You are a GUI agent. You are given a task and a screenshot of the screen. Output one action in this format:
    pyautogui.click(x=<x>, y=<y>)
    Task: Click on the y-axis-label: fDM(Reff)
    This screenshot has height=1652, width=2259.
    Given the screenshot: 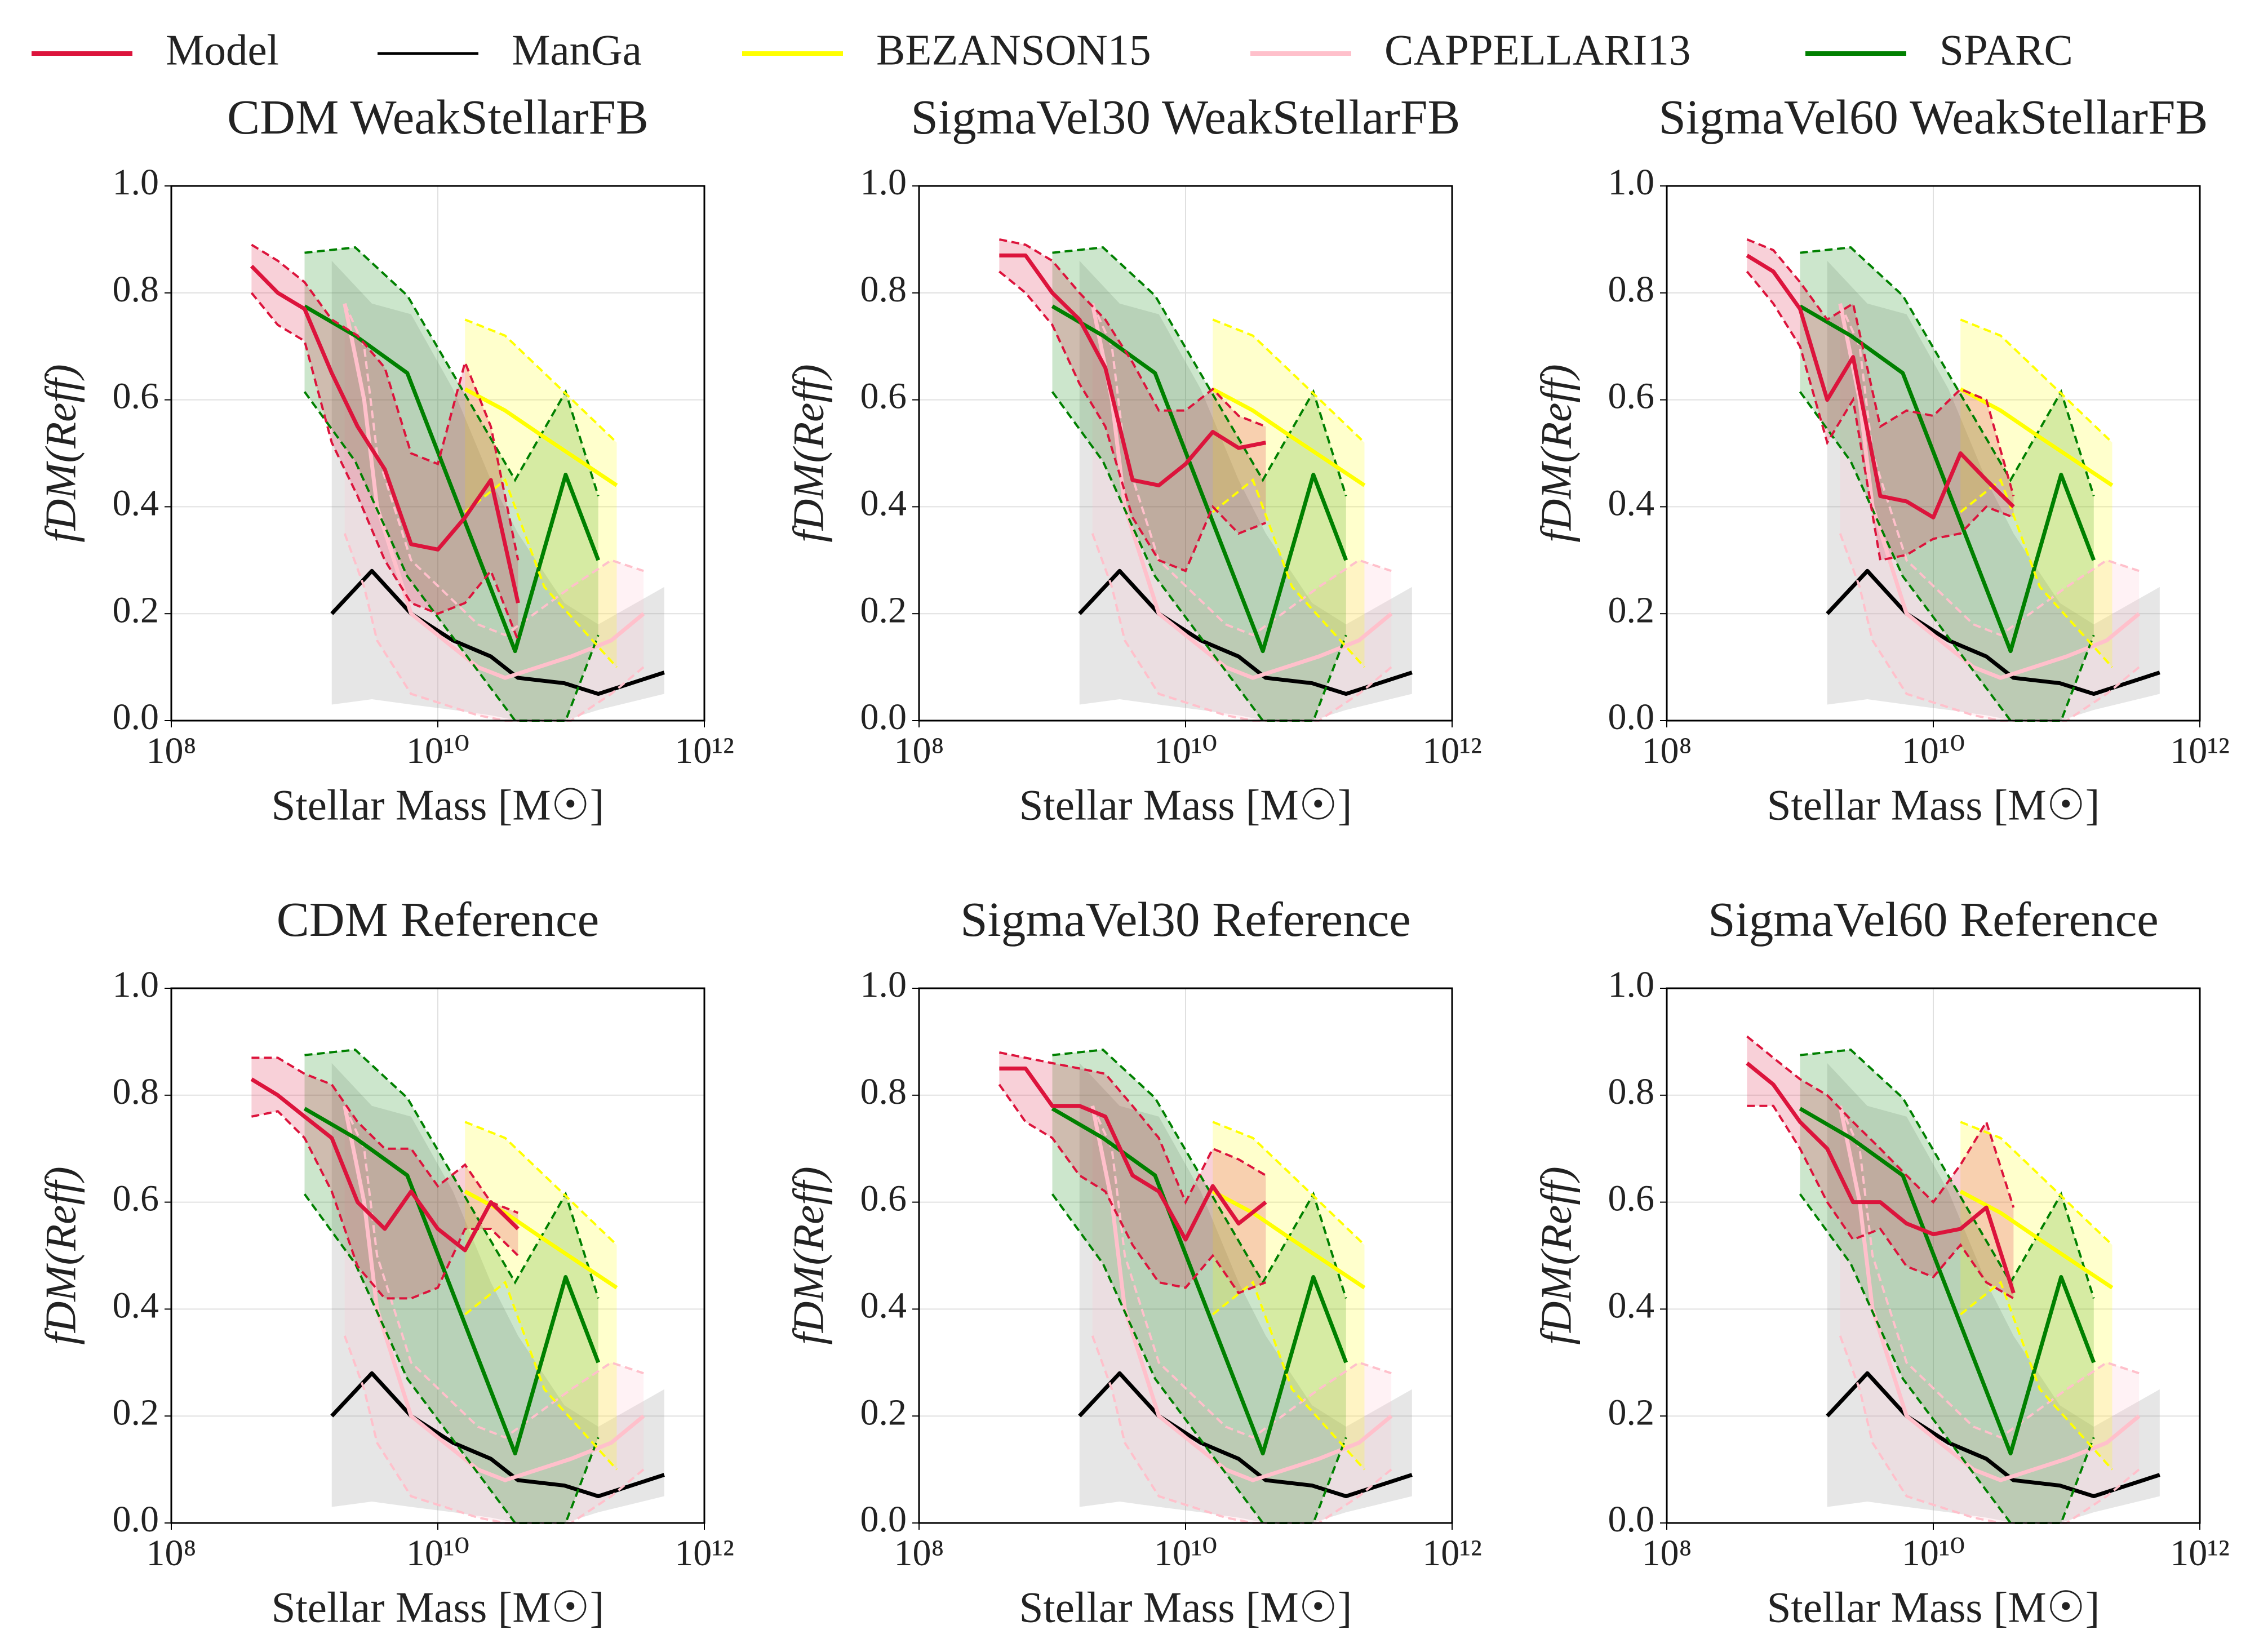 What is the action you would take?
    pyautogui.click(x=1556, y=1255)
    